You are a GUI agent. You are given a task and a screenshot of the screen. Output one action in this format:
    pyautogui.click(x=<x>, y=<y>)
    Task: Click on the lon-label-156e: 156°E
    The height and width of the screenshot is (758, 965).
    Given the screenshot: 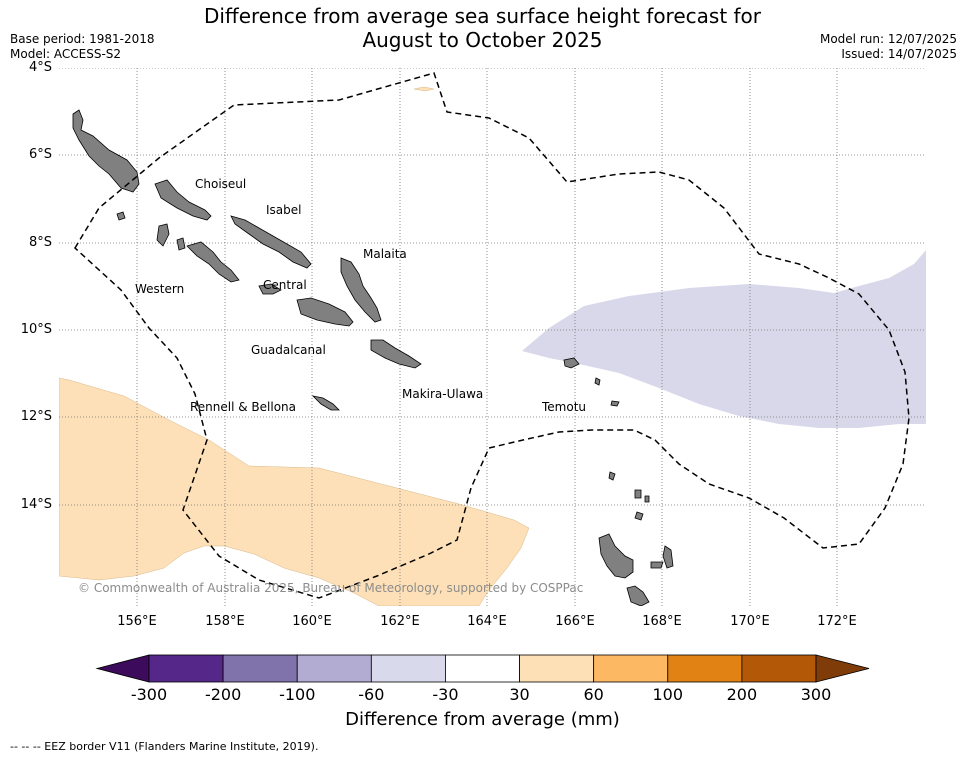 What is the action you would take?
    pyautogui.click(x=137, y=621)
    